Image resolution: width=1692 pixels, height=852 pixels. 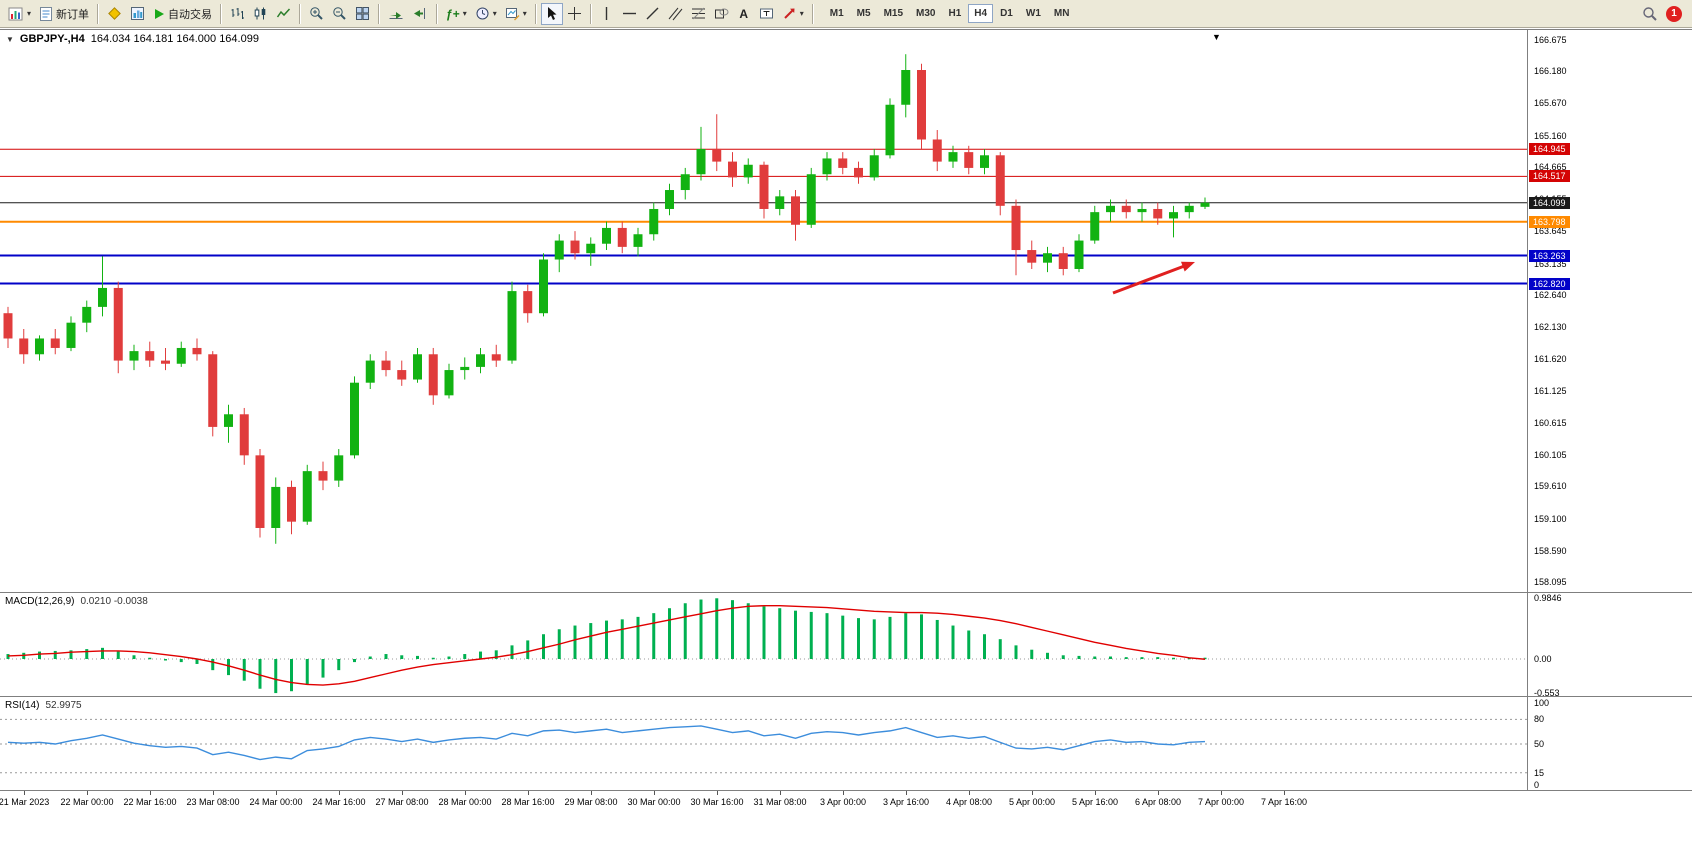 I want to click on timeframe-button-mn: MN, so click(x=1061, y=13).